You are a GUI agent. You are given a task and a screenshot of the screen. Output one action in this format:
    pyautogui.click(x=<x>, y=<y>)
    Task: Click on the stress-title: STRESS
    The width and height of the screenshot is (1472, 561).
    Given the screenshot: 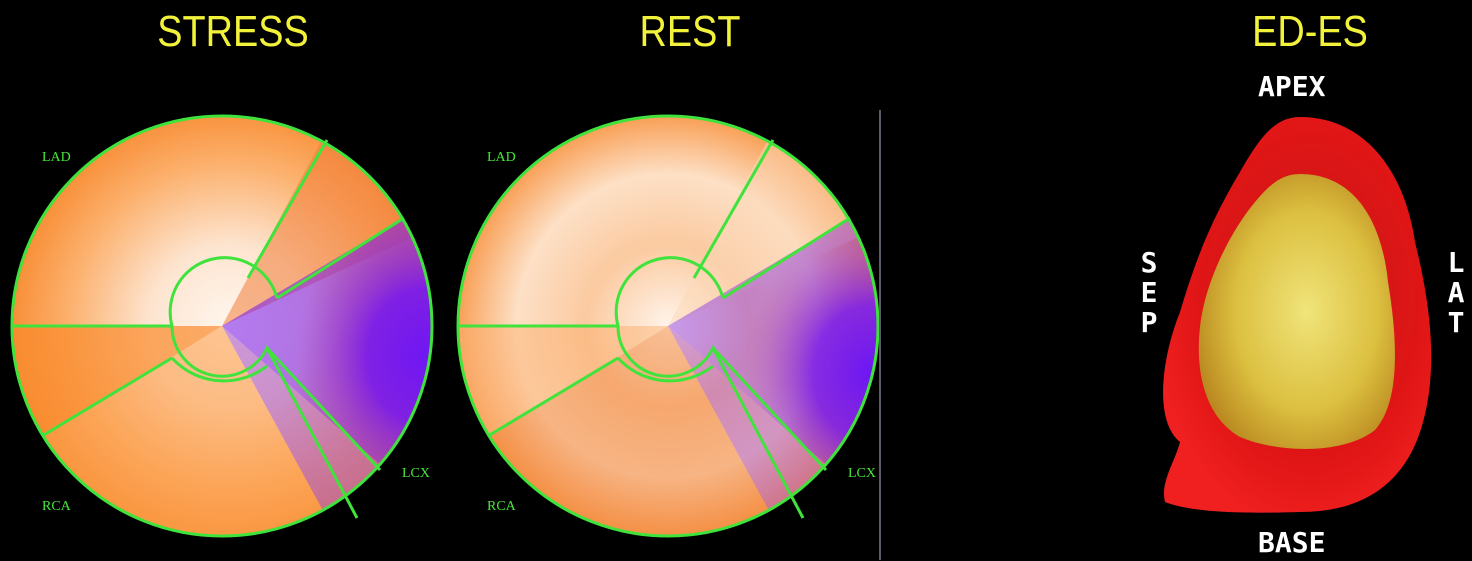 What is the action you would take?
    pyautogui.click(x=233, y=31)
    